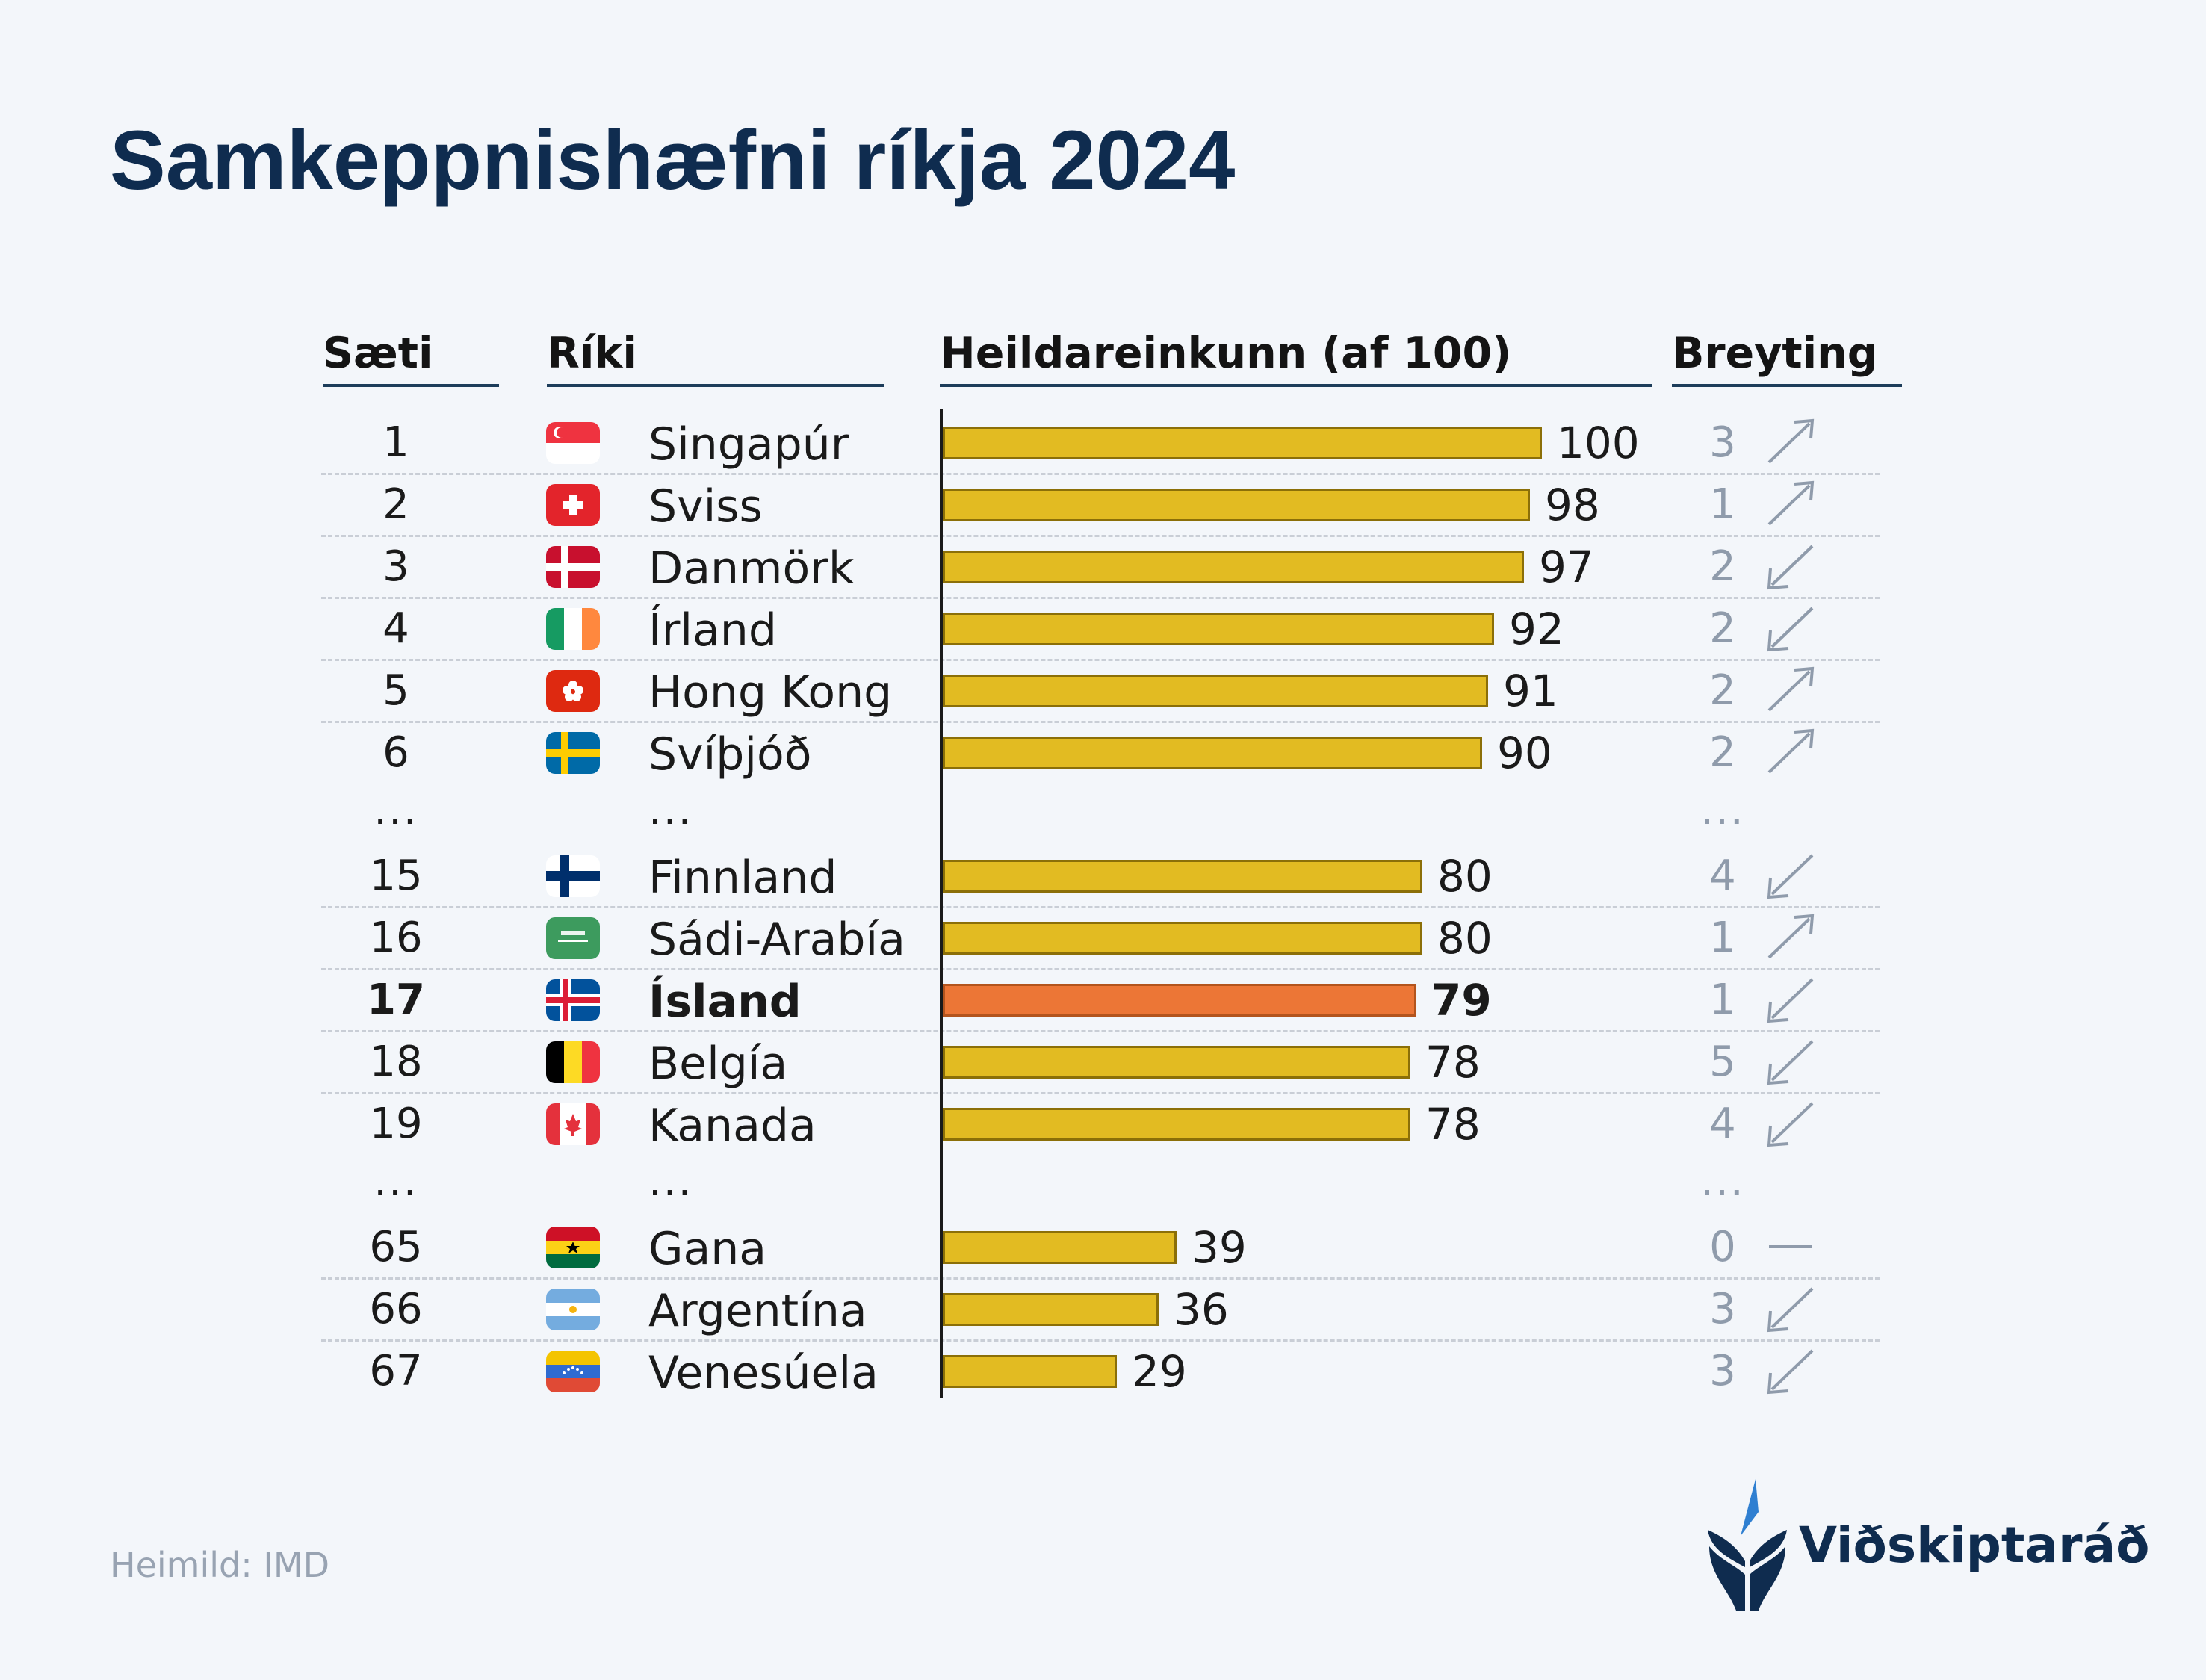  I want to click on sweden-flag-icon, so click(573, 753).